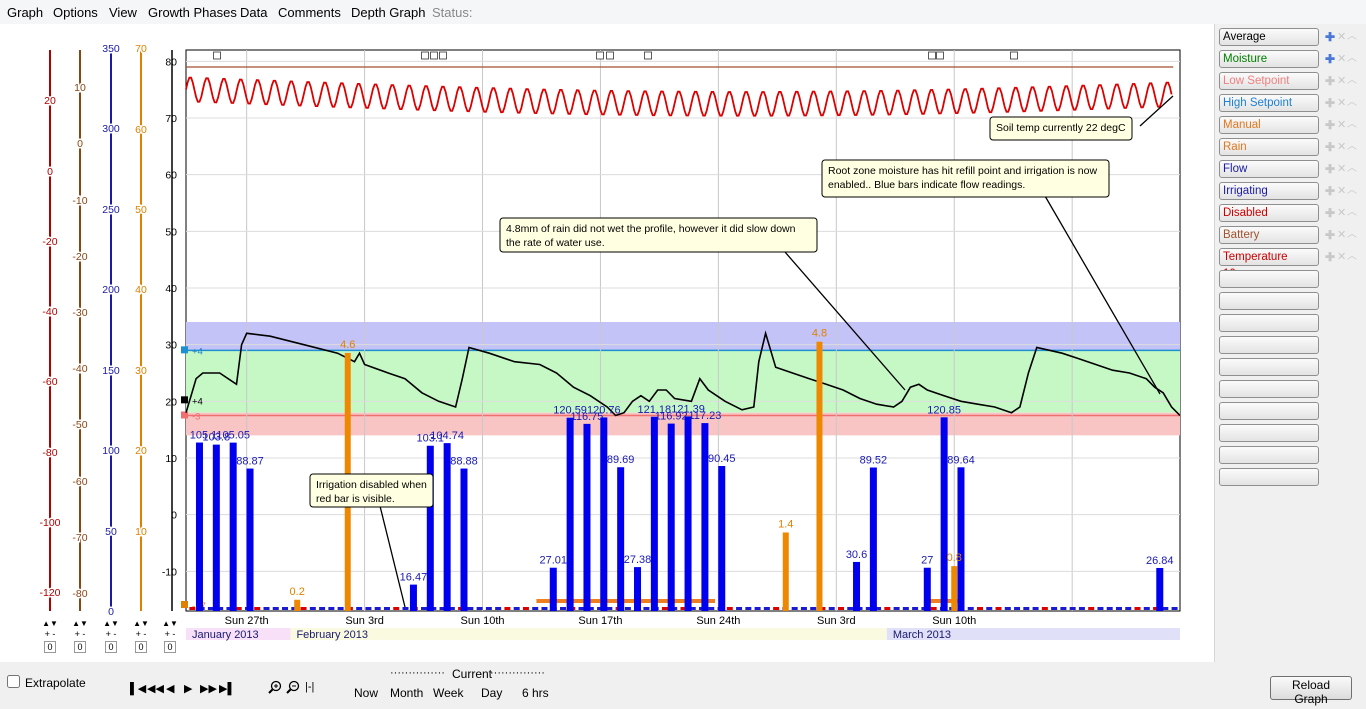 The width and height of the screenshot is (1366, 709). I want to click on legend-button: Rain, so click(1269, 147).